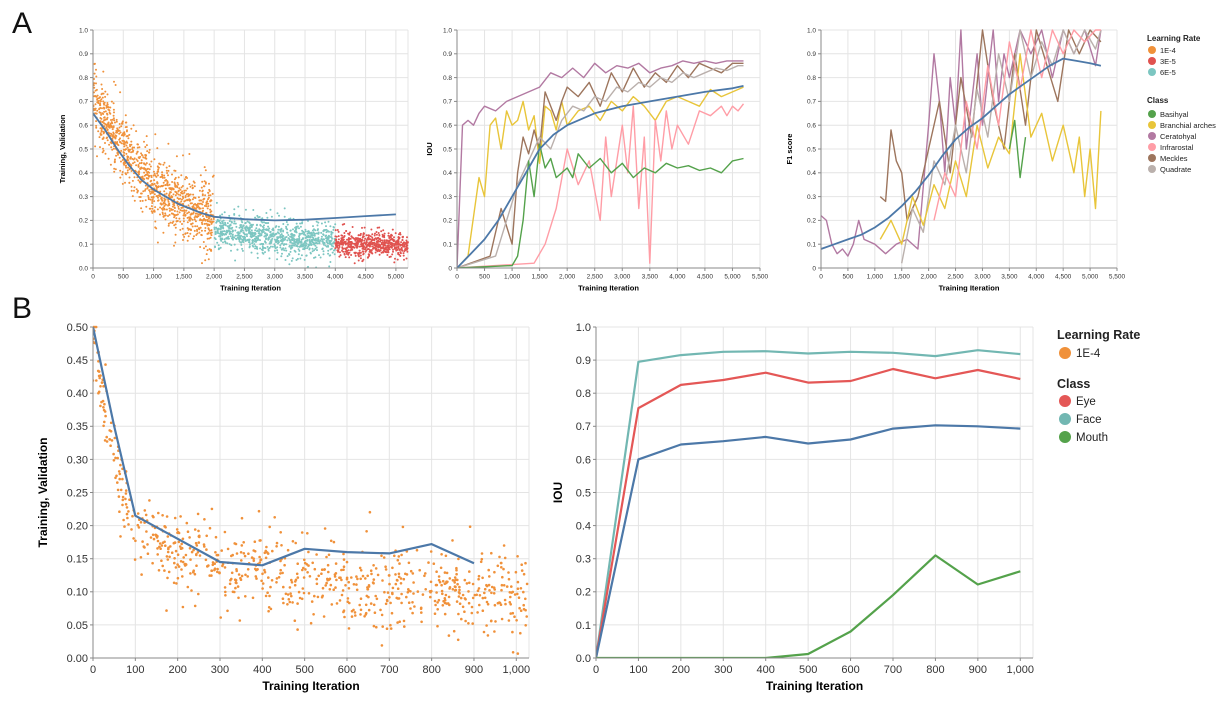 The height and width of the screenshot is (715, 1231). What do you see at coordinates (821, 277) in the screenshot?
I see `x-tick-label: 0` at bounding box center [821, 277].